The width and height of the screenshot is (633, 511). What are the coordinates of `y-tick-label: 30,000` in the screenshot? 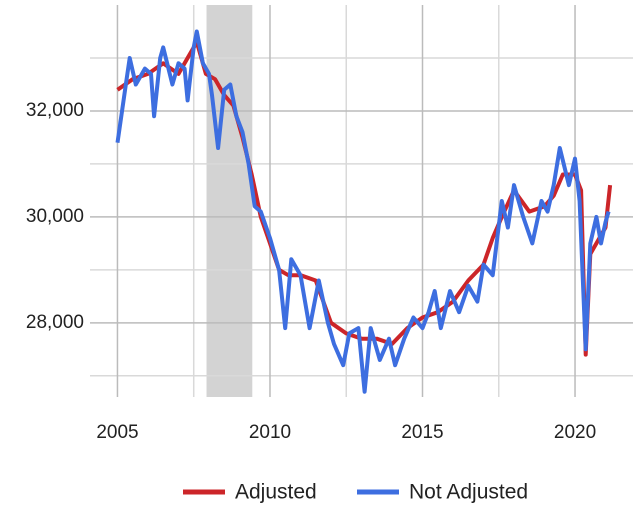 It's located at (55, 216).